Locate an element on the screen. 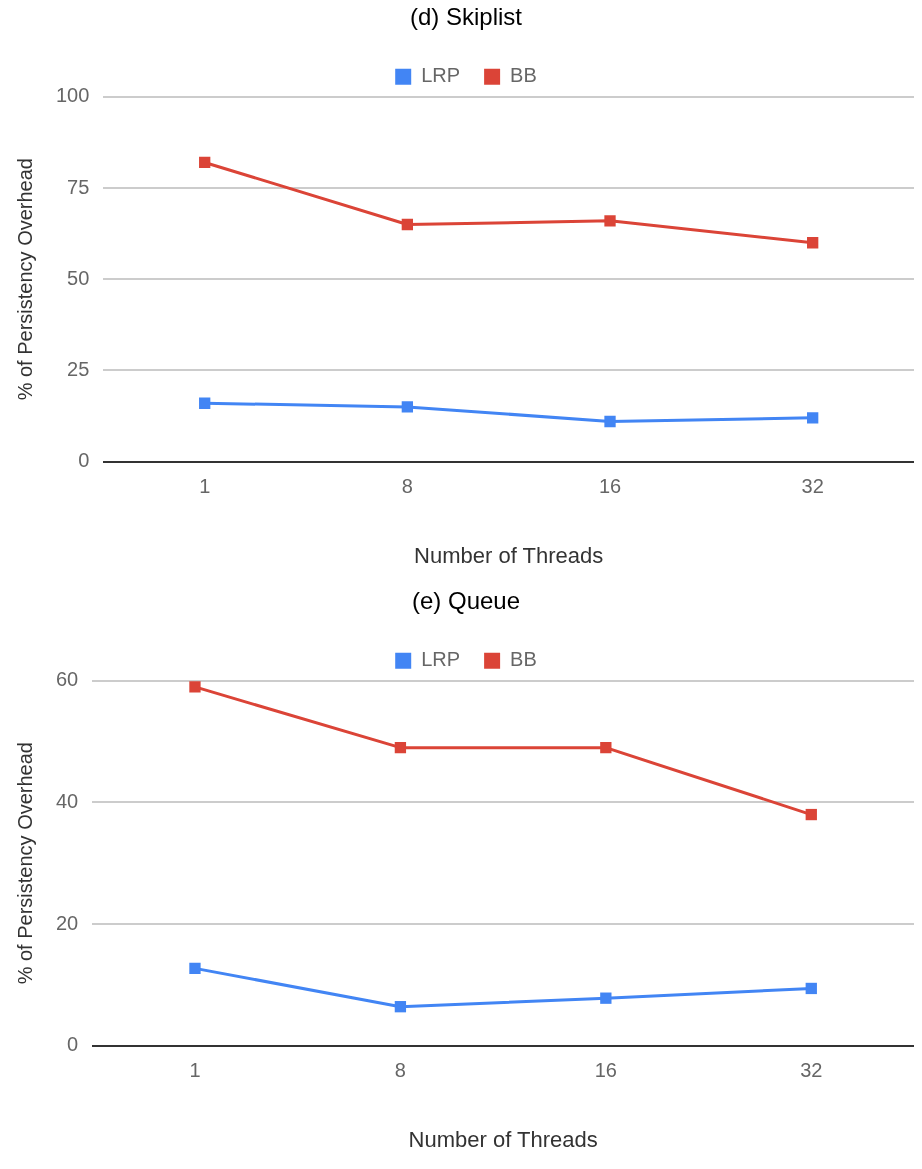 The width and height of the screenshot is (922, 1169). y-tick-label: 20 is located at coordinates (67, 922).